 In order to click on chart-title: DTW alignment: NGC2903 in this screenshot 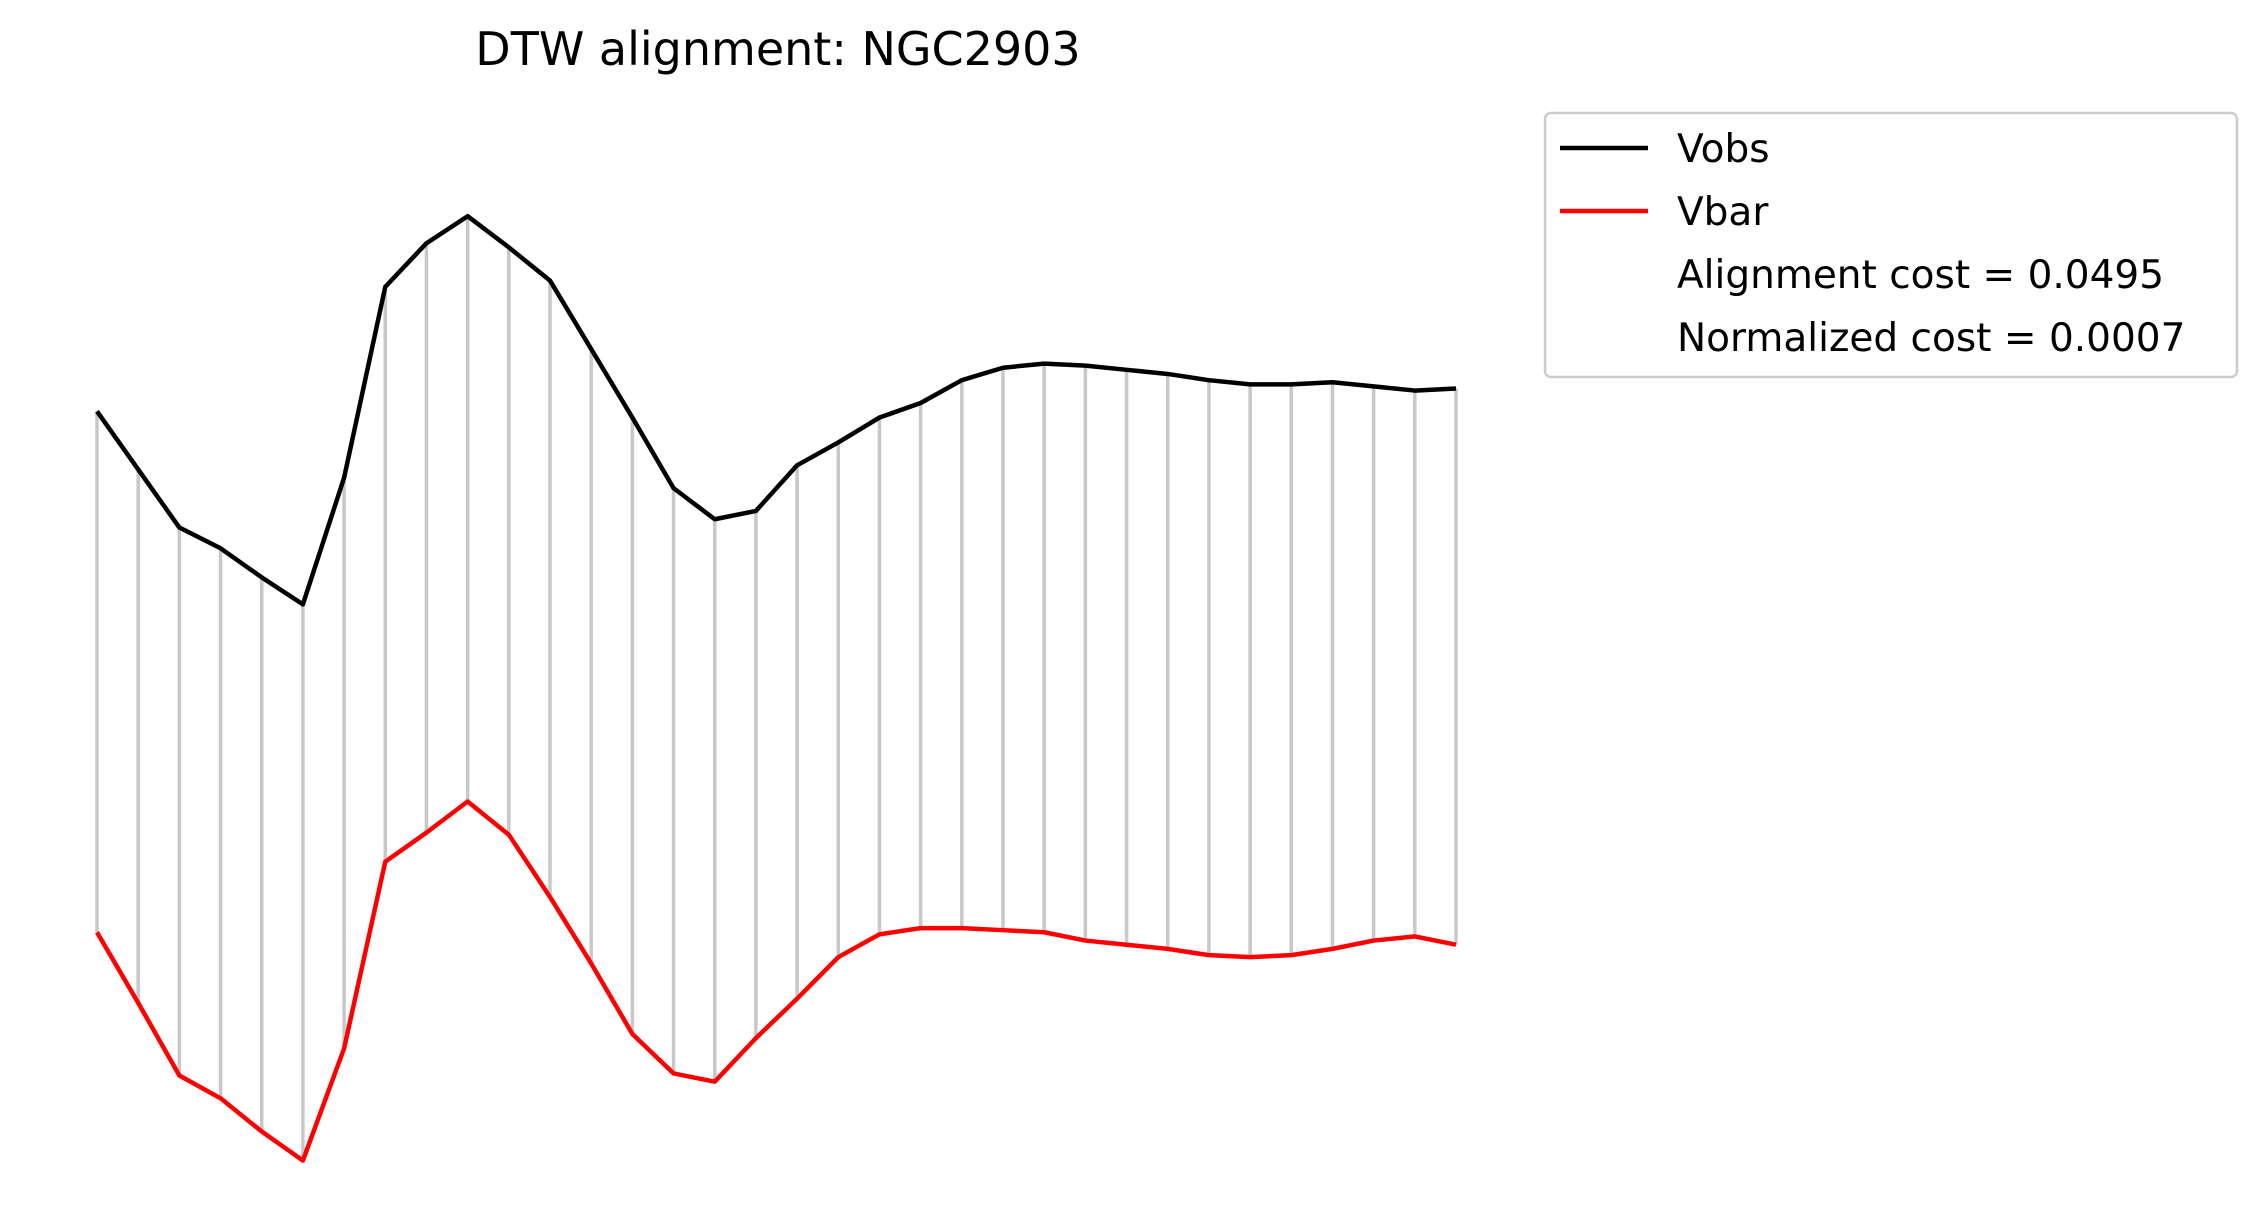, I will do `click(777, 49)`.